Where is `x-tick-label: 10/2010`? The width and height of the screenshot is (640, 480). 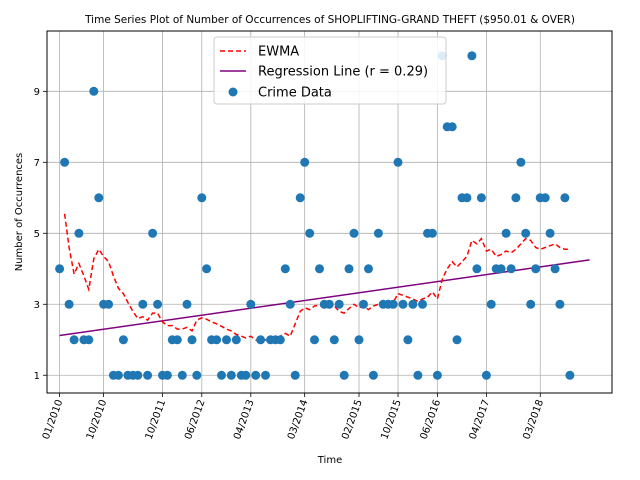 x-tick-label: 10/2010 is located at coordinates (97, 419).